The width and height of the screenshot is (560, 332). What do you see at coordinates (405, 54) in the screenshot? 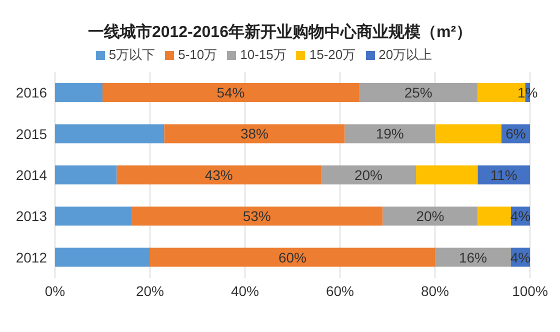
I see `legend-label: 20万以上` at bounding box center [405, 54].